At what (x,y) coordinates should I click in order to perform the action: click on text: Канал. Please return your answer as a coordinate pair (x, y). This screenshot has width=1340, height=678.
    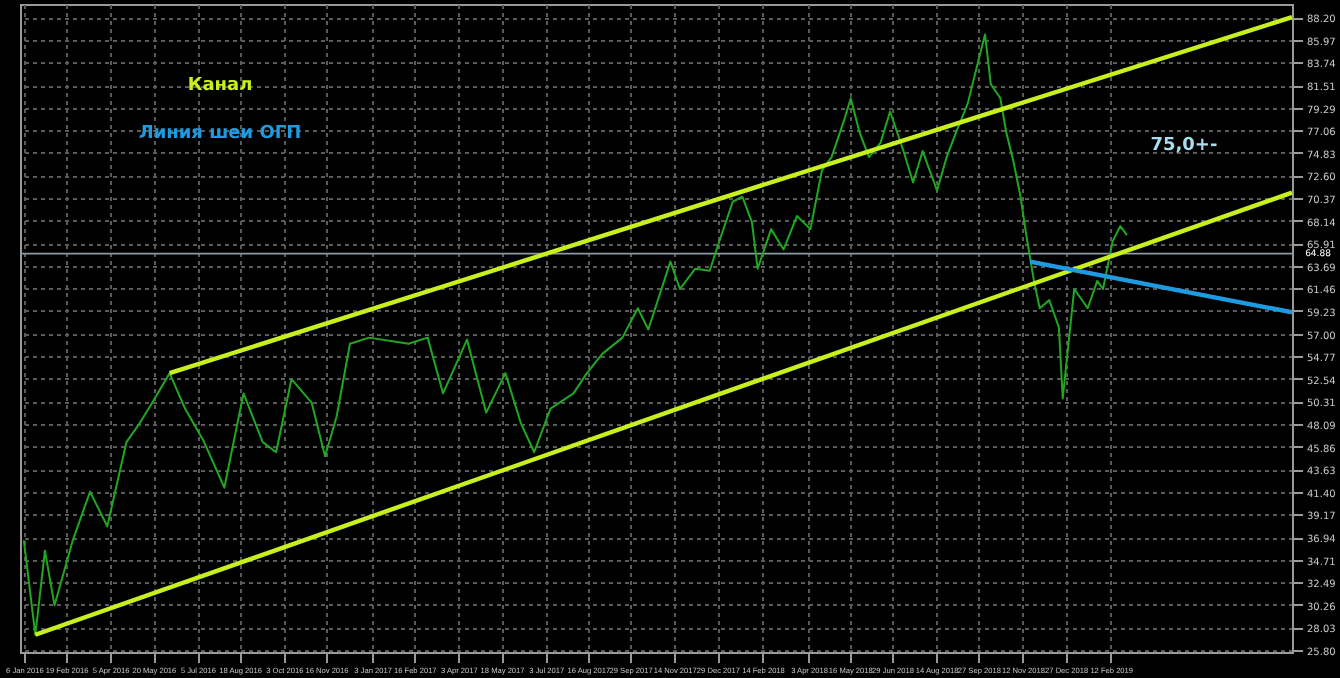
    Looking at the image, I should click on (220, 86).